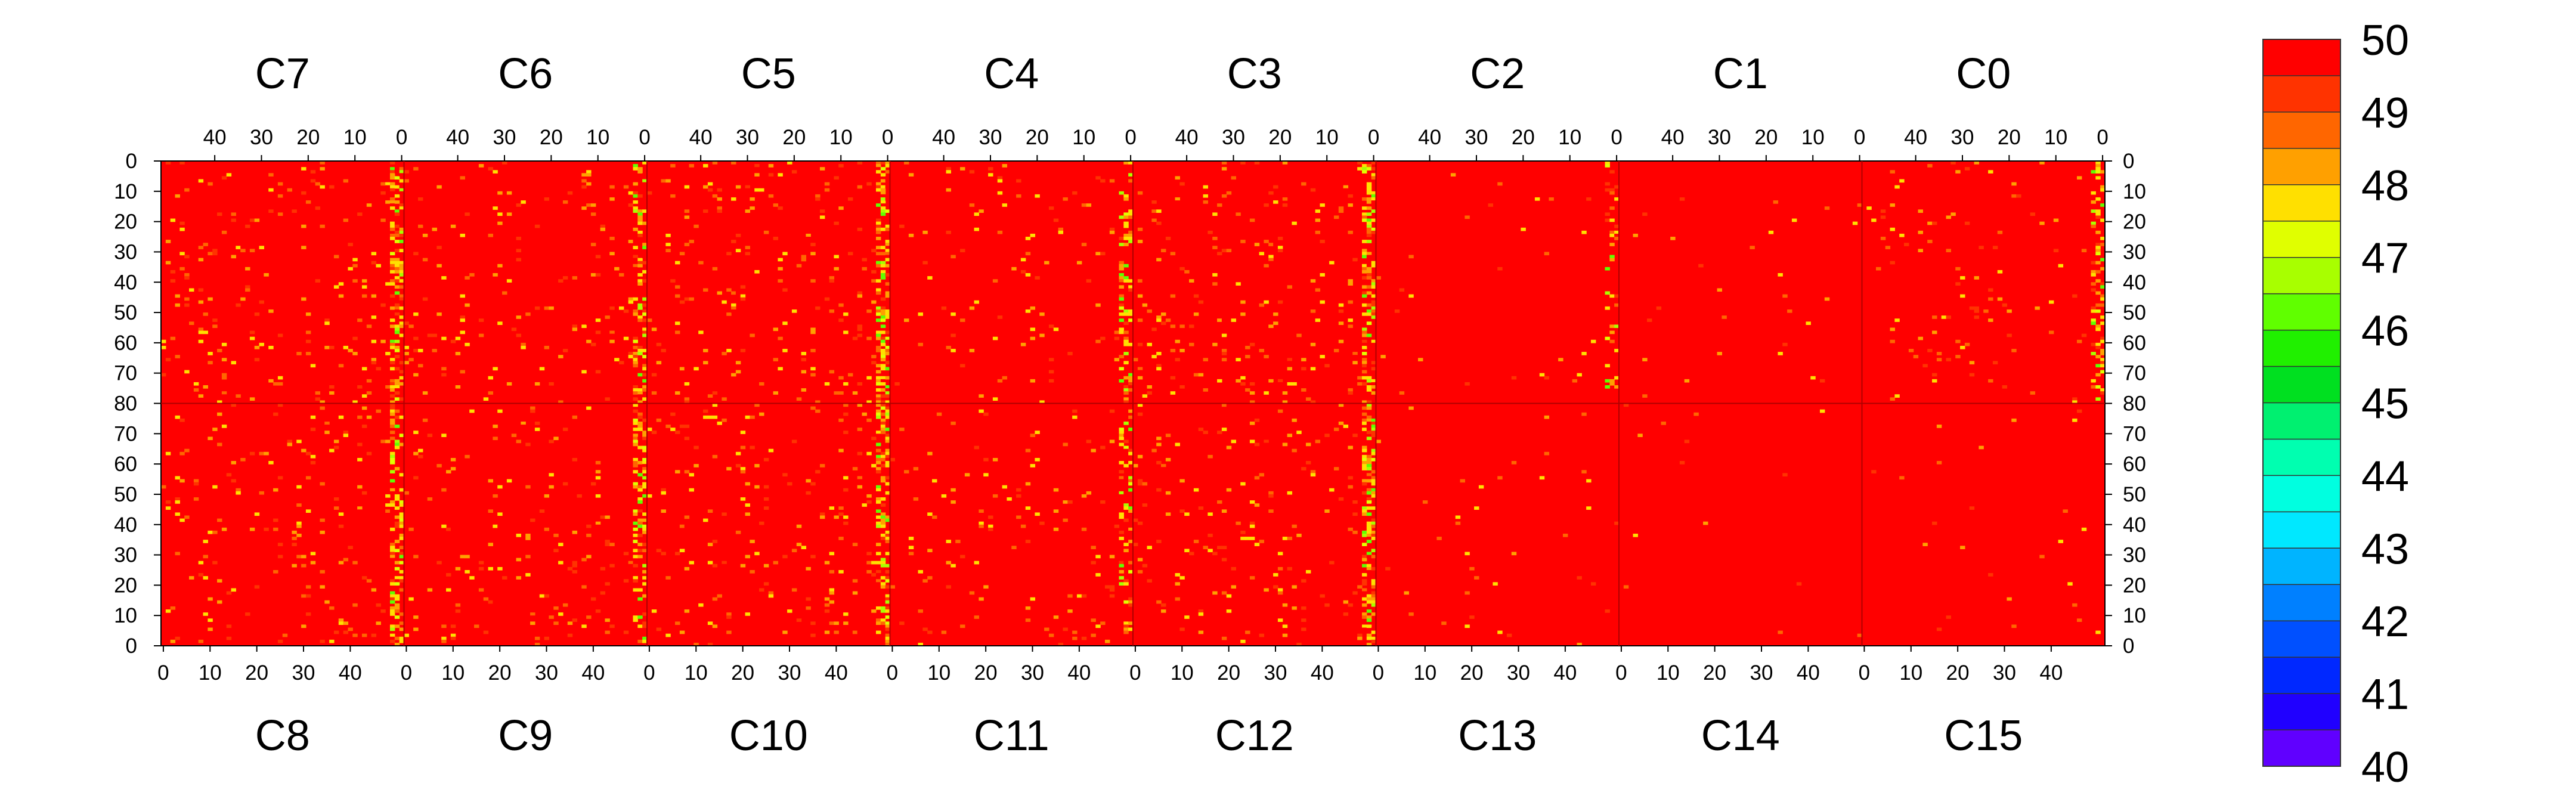  Describe the element at coordinates (1741, 74) in the screenshot. I see `chip-label-top: C1` at that location.